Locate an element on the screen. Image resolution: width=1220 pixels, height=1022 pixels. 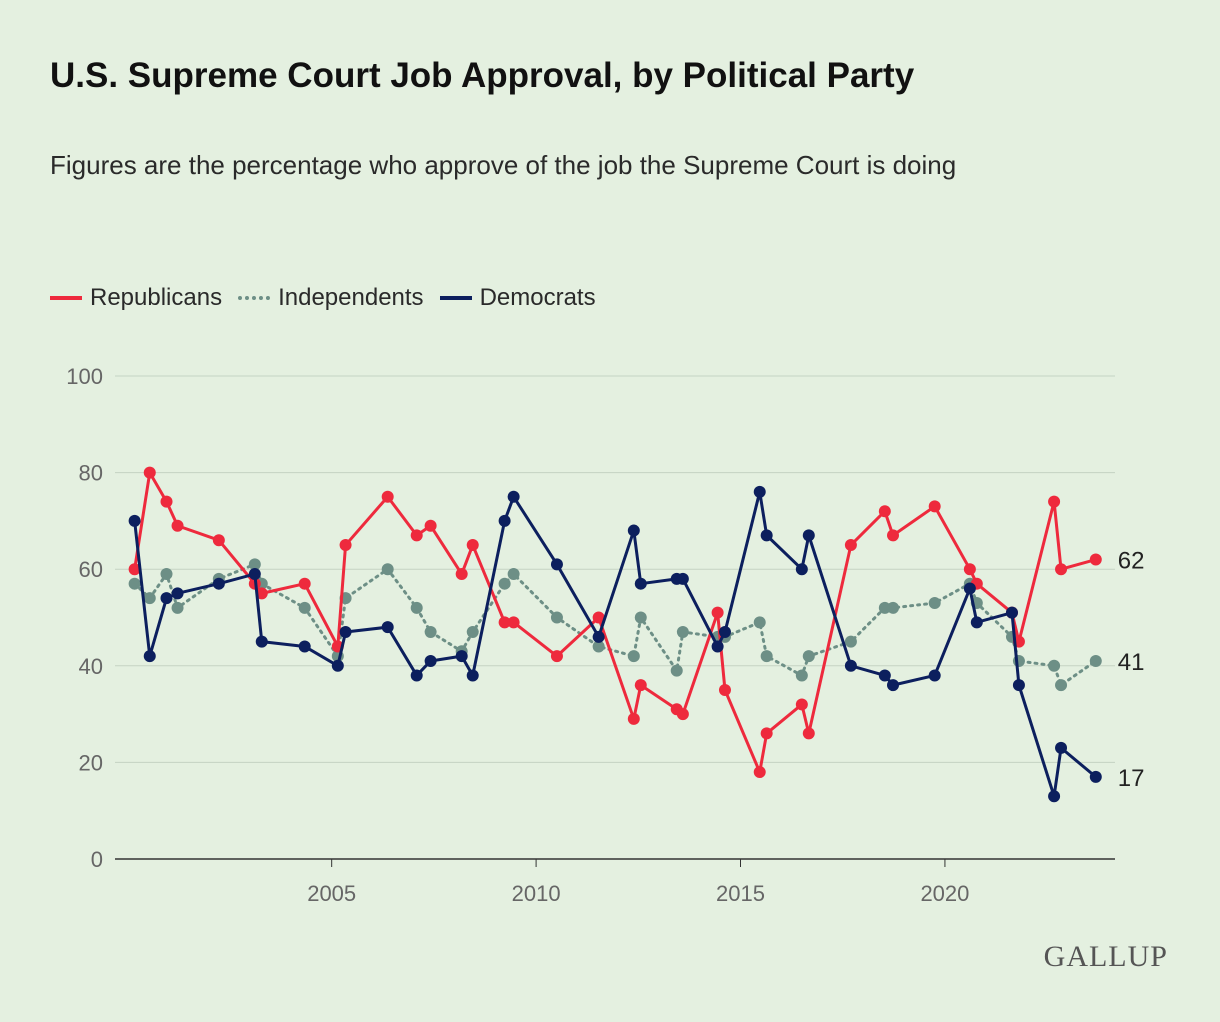
y-tick-label: 20 is located at coordinates (91, 762).